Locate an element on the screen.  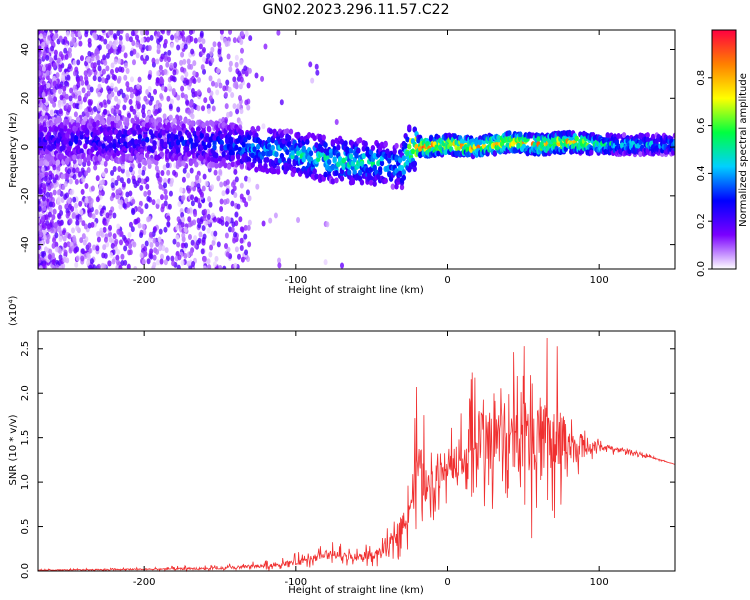
snr-xtick-label: 100 is located at coordinates (599, 582).